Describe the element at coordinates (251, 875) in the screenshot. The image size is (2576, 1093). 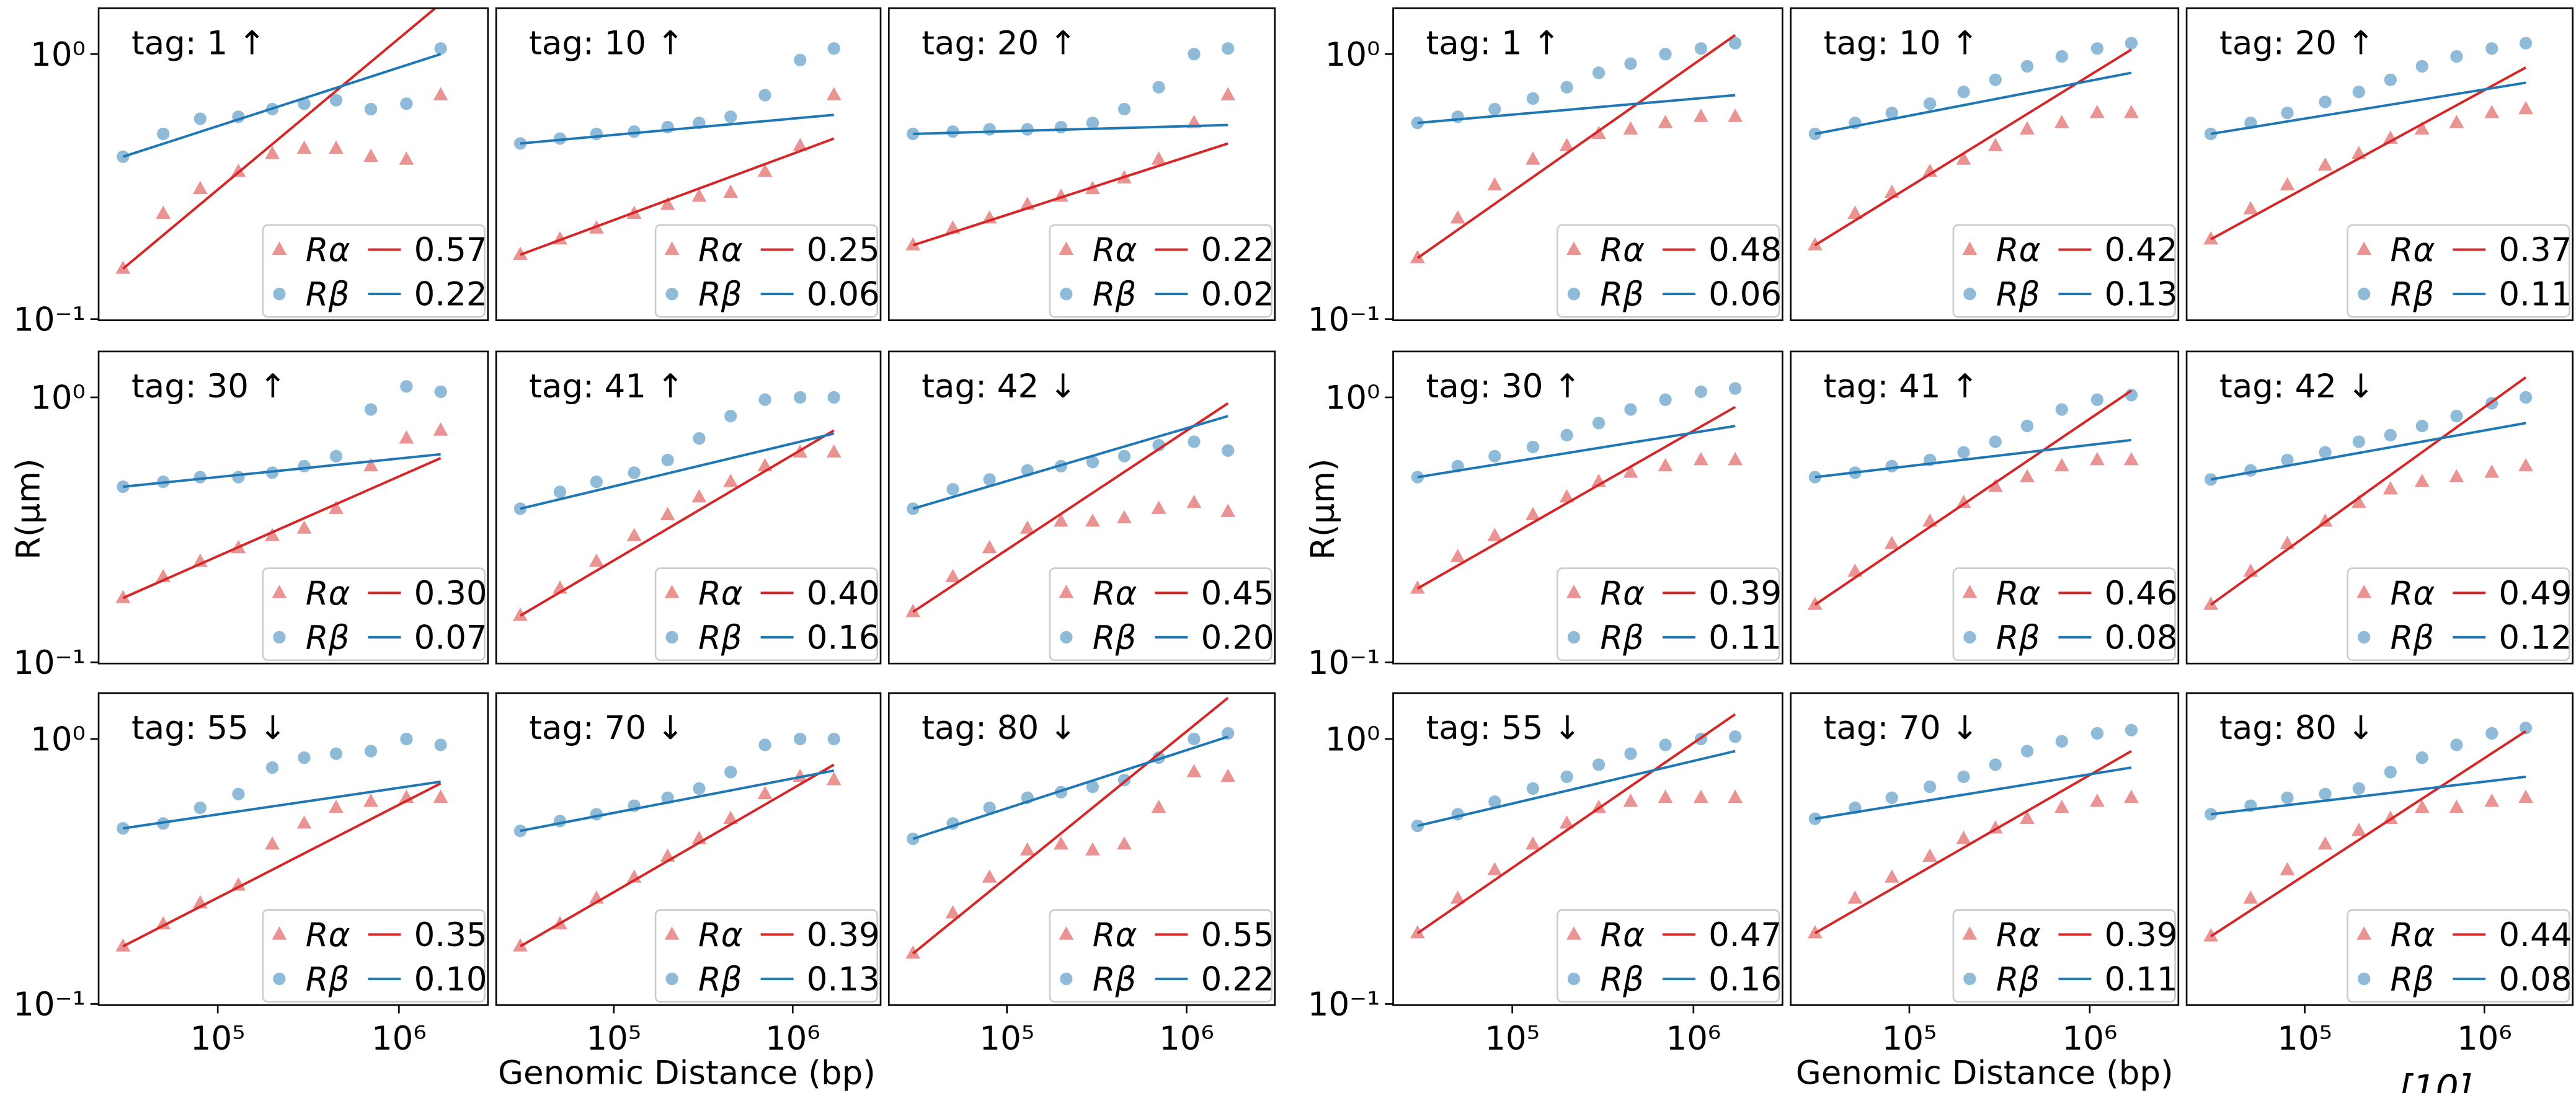
I see `panel: 10⁰ 10⁻¹ 10⁵ 10⁶ tag: 55 ↓ Rα 0.35 Rβ 0.10` at that location.